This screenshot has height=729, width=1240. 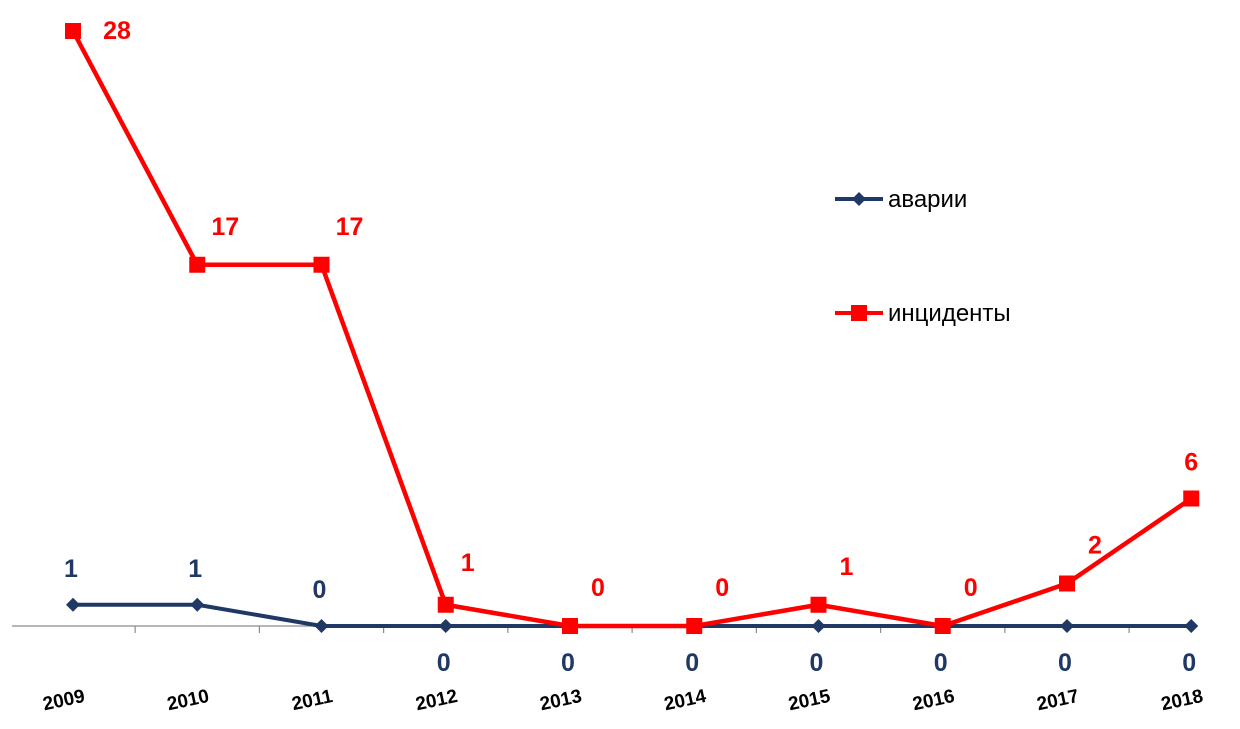 What do you see at coordinates (685, 700) in the screenshot?
I see `x-tick-label: 2014` at bounding box center [685, 700].